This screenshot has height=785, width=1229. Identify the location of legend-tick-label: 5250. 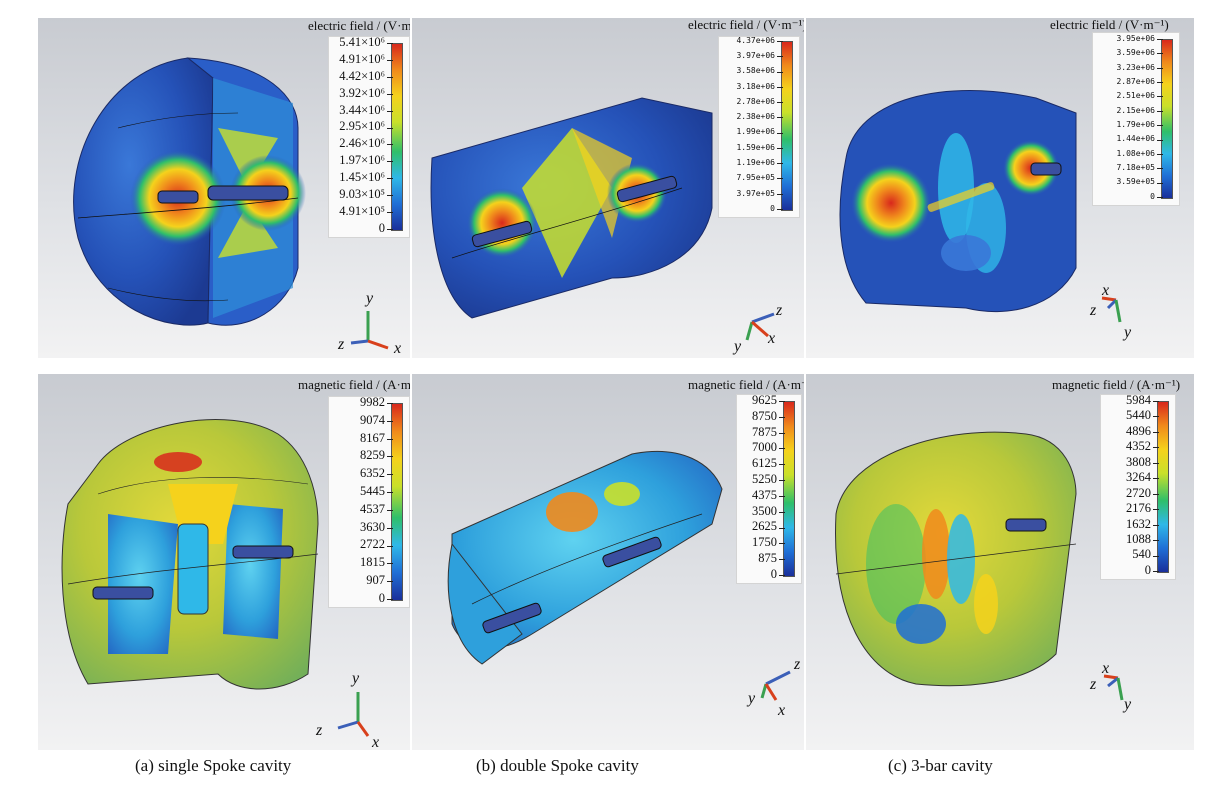
(764, 478).